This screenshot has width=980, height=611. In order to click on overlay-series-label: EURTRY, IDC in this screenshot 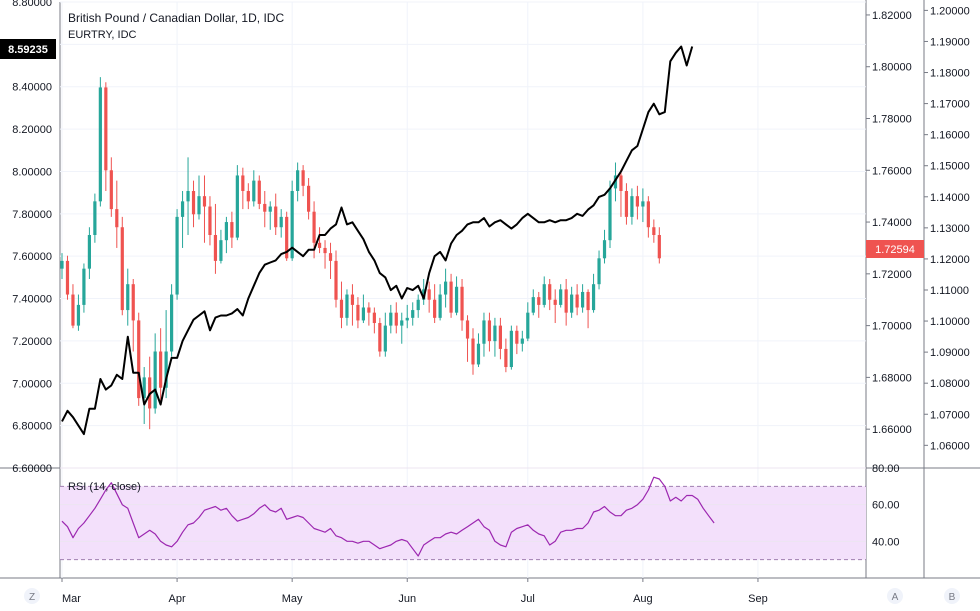, I will do `click(102, 35)`.